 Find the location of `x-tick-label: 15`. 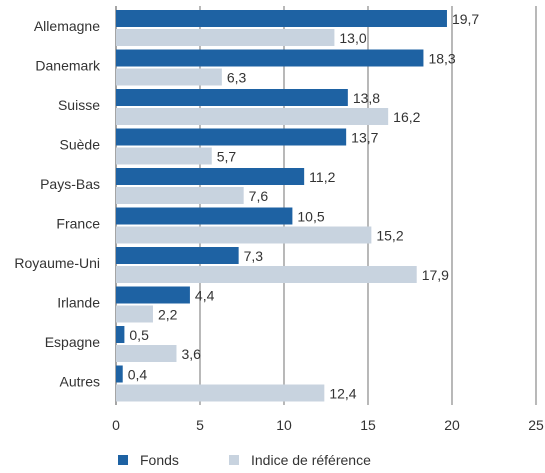

x-tick-label: 15 is located at coordinates (368, 425).